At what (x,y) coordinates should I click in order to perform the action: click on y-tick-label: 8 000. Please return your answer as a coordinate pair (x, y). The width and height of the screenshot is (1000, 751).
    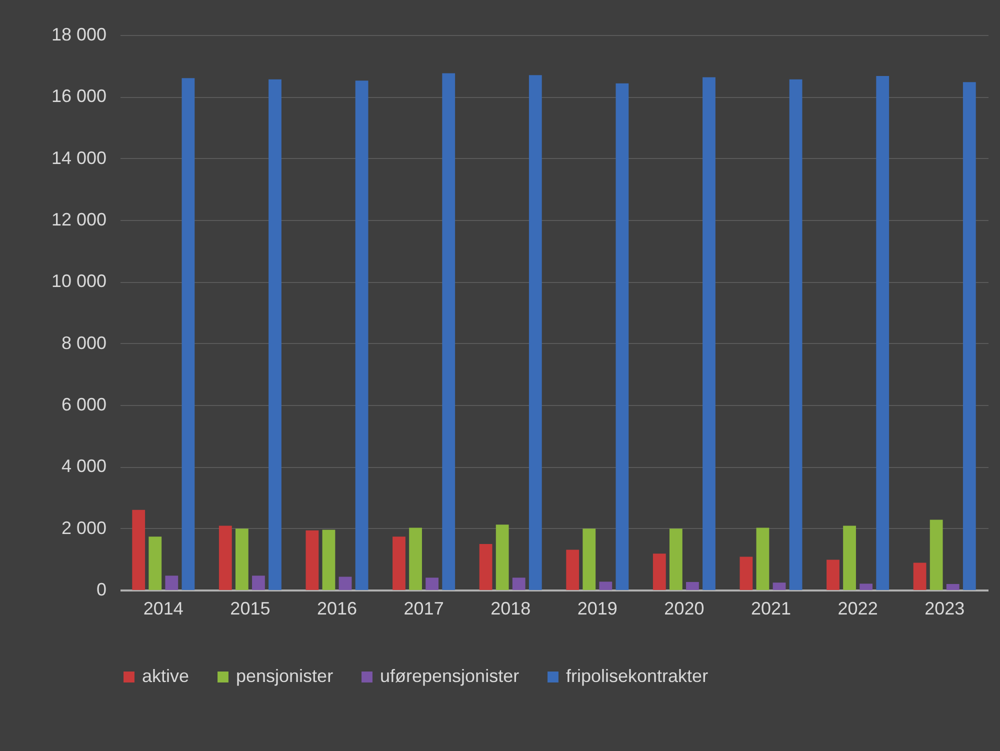
    Looking at the image, I should click on (83, 342).